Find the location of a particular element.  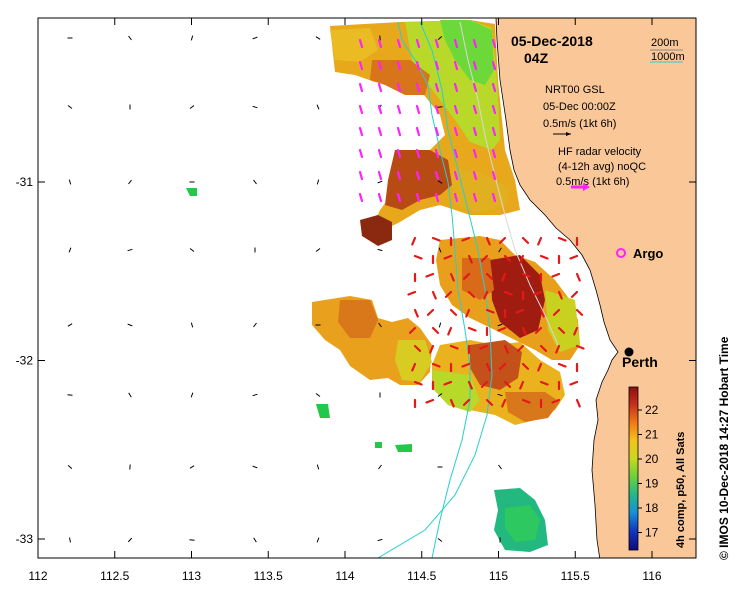

wind-scale-label: 0.5m/s (1kt 6h) is located at coordinates (579, 124).